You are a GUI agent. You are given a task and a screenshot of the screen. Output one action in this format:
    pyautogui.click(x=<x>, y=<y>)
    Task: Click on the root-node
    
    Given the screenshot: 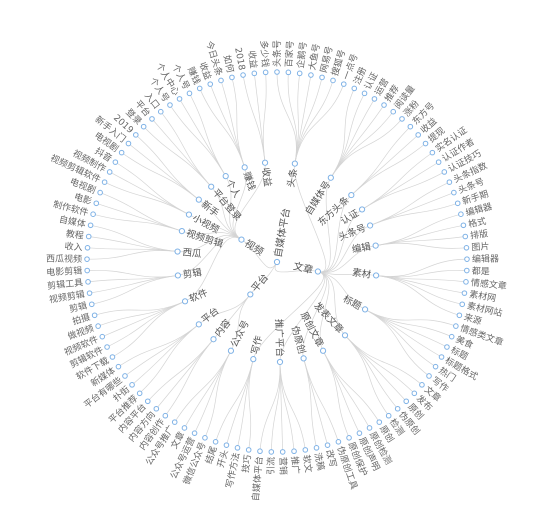 What is the action you would take?
    pyautogui.click(x=277, y=262)
    